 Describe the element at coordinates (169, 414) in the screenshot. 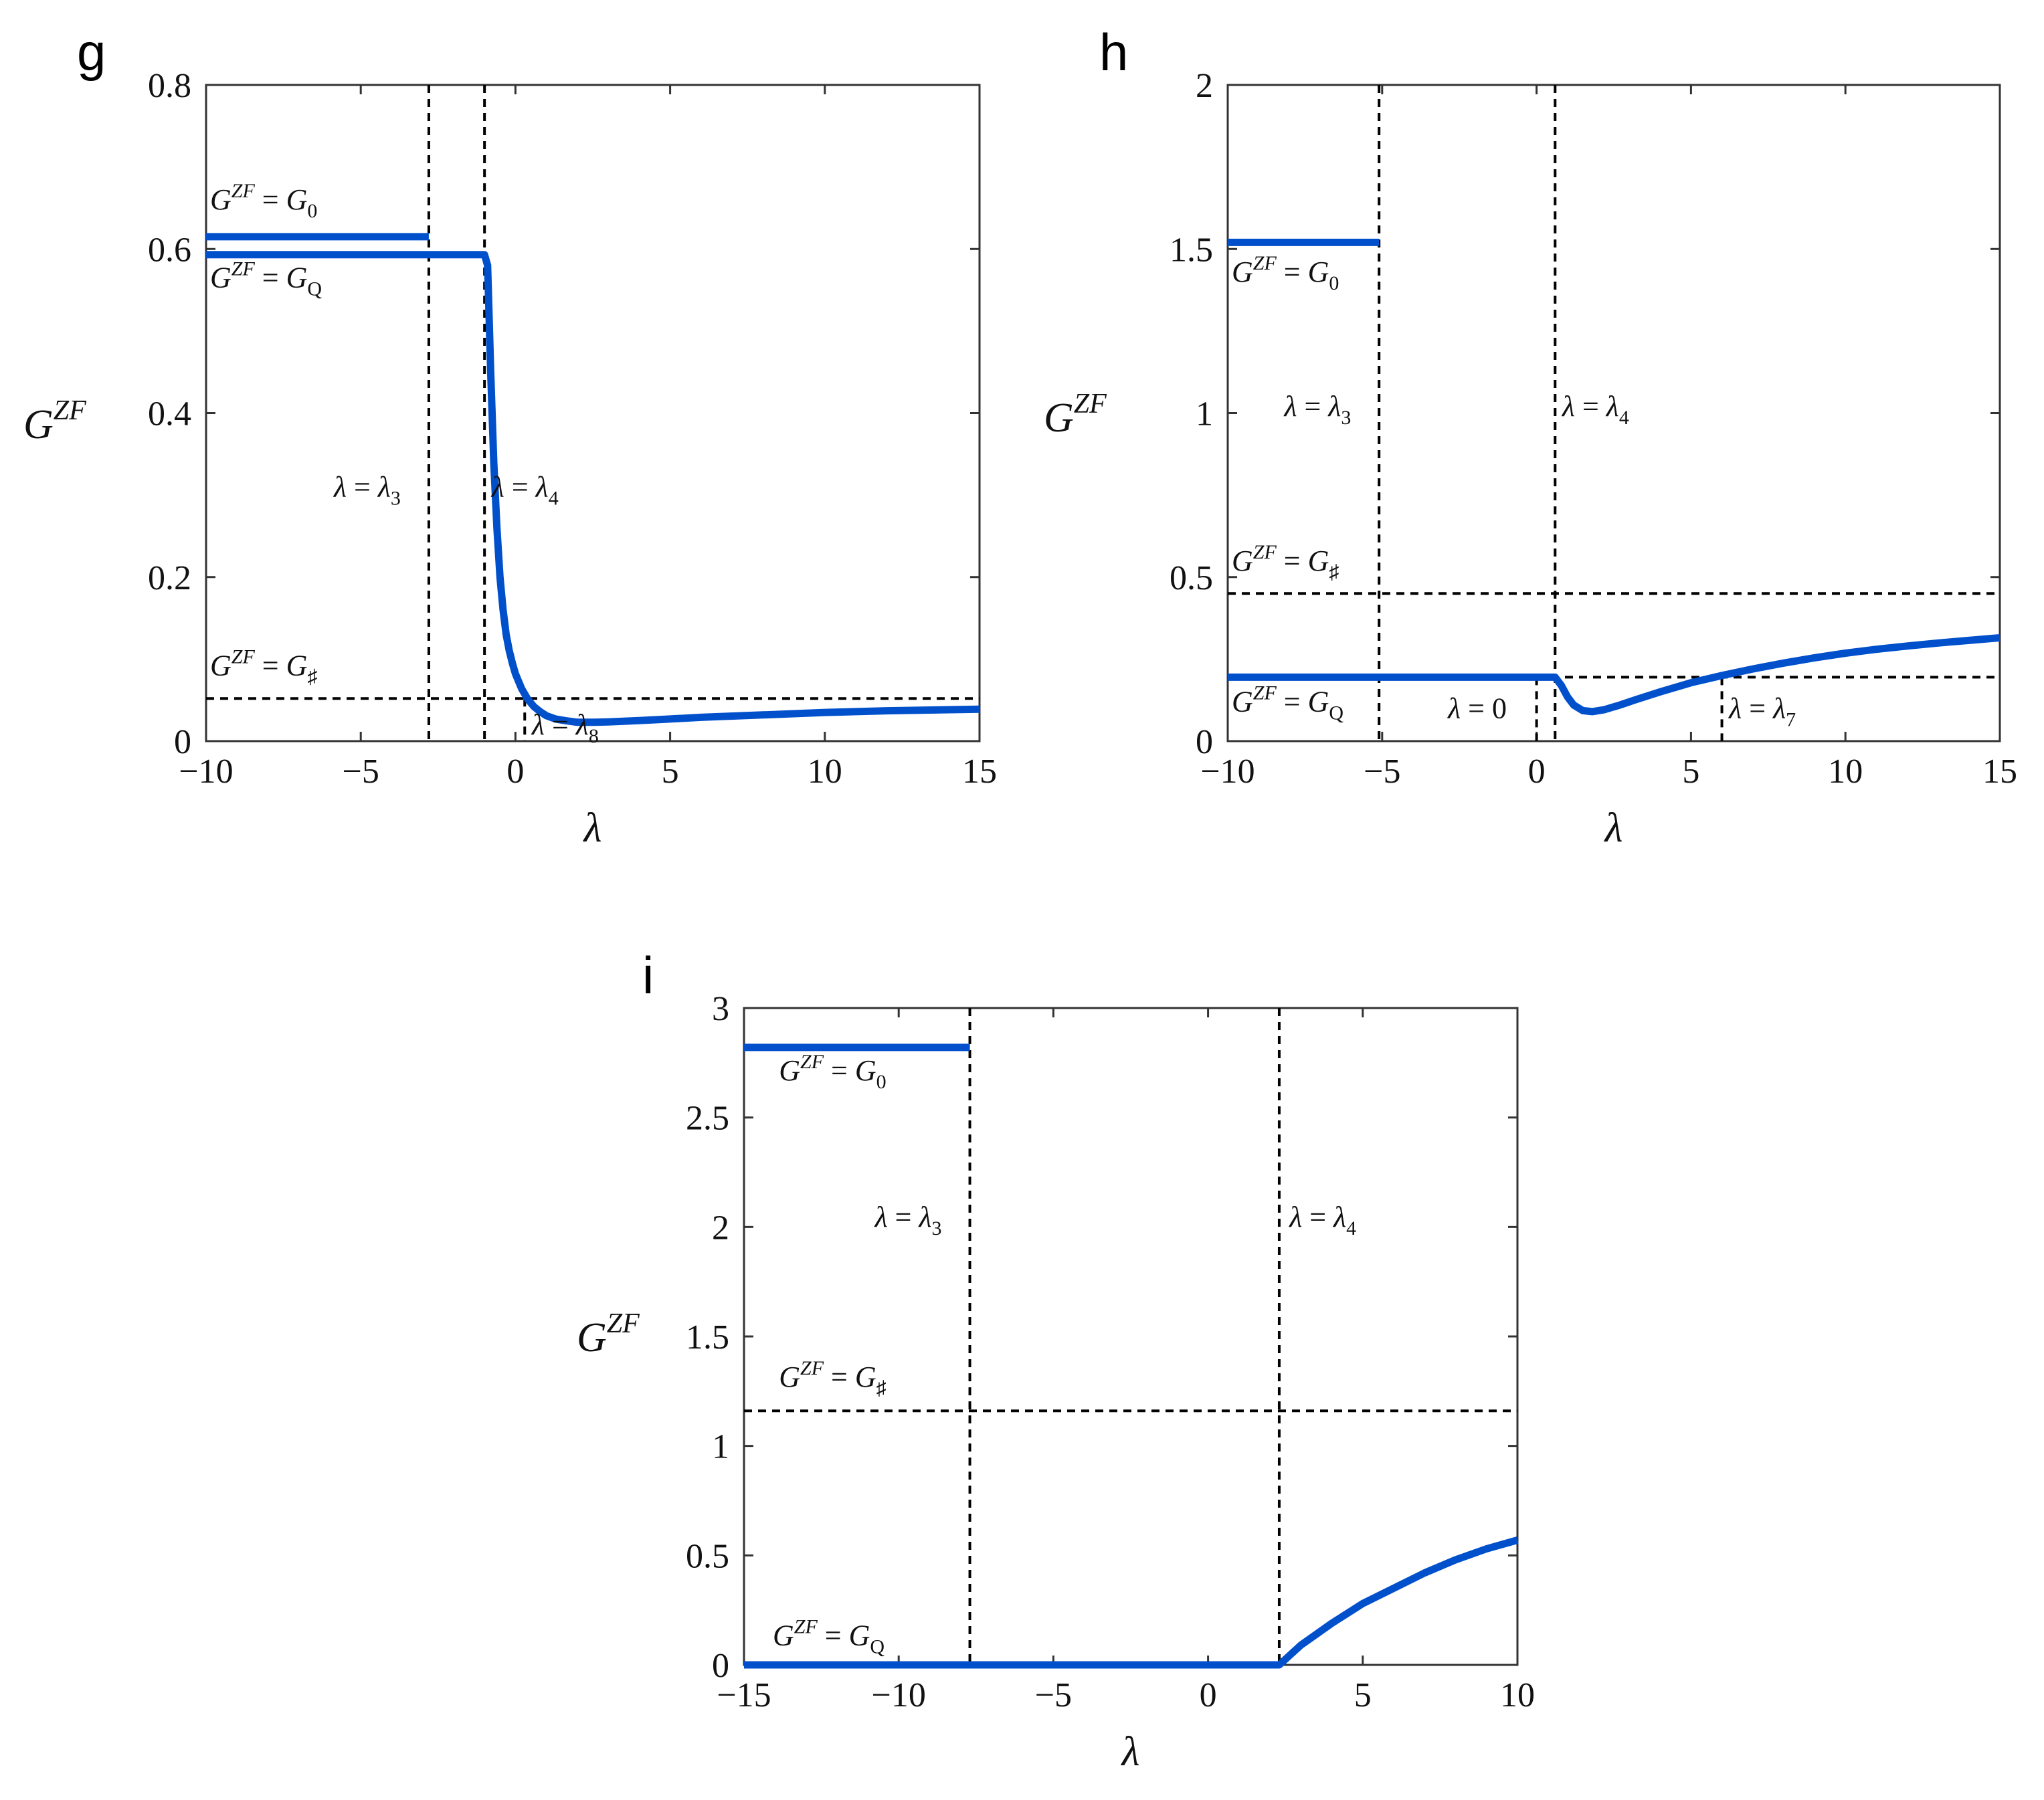

I see `y-tick-label: 0.4` at that location.